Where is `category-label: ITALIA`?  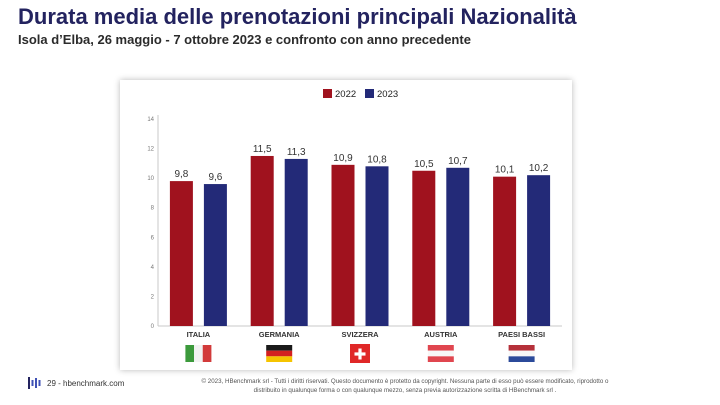 category-label: ITALIA is located at coordinates (199, 334).